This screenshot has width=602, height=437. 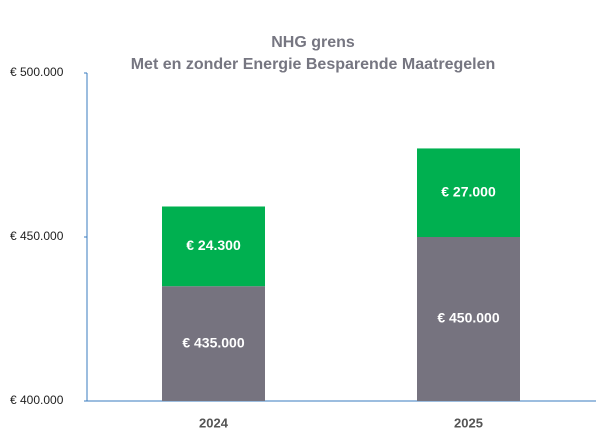 I want to click on x-tick-label: 2025, so click(x=468, y=422).